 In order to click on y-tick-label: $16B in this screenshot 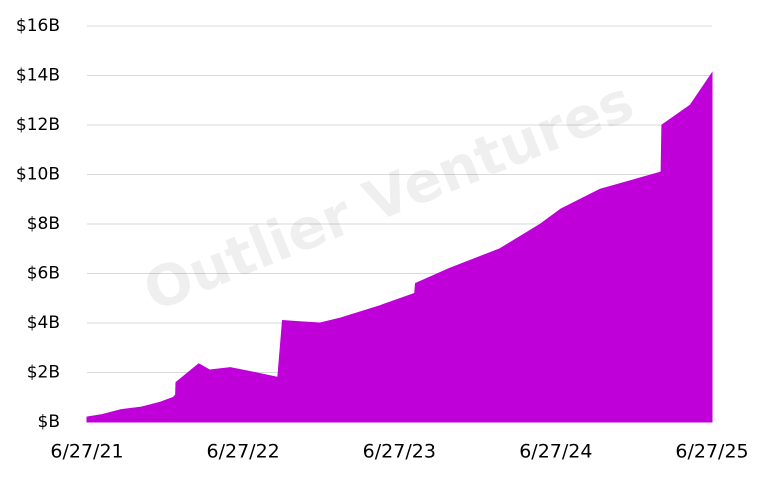, I will do `click(38, 26)`.